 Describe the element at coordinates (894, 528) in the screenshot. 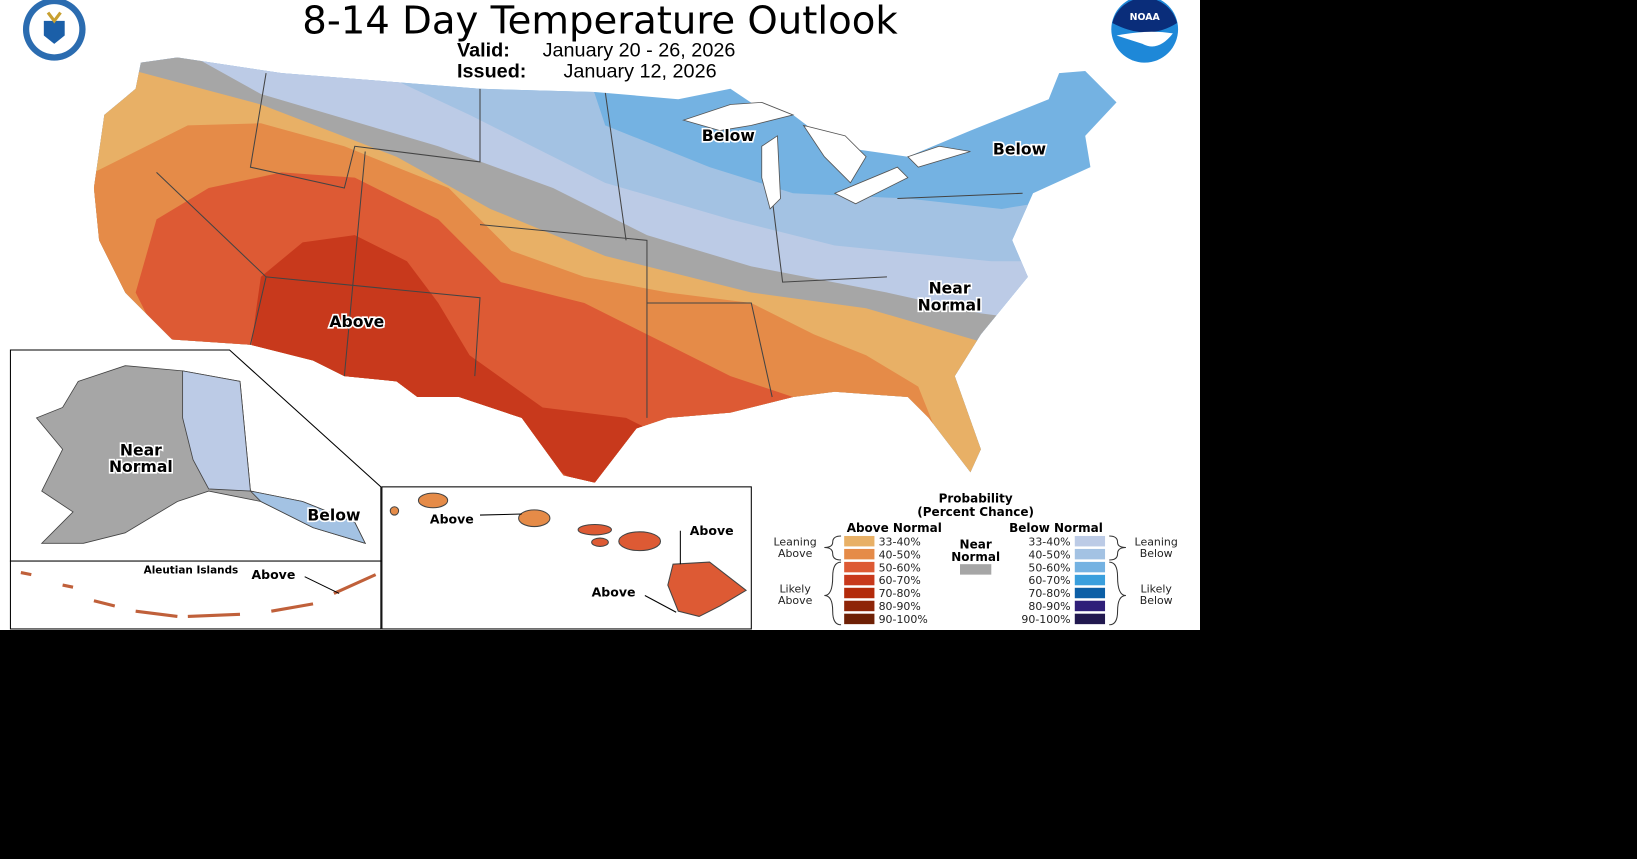

I see `above-normal-header: Above Normal` at that location.